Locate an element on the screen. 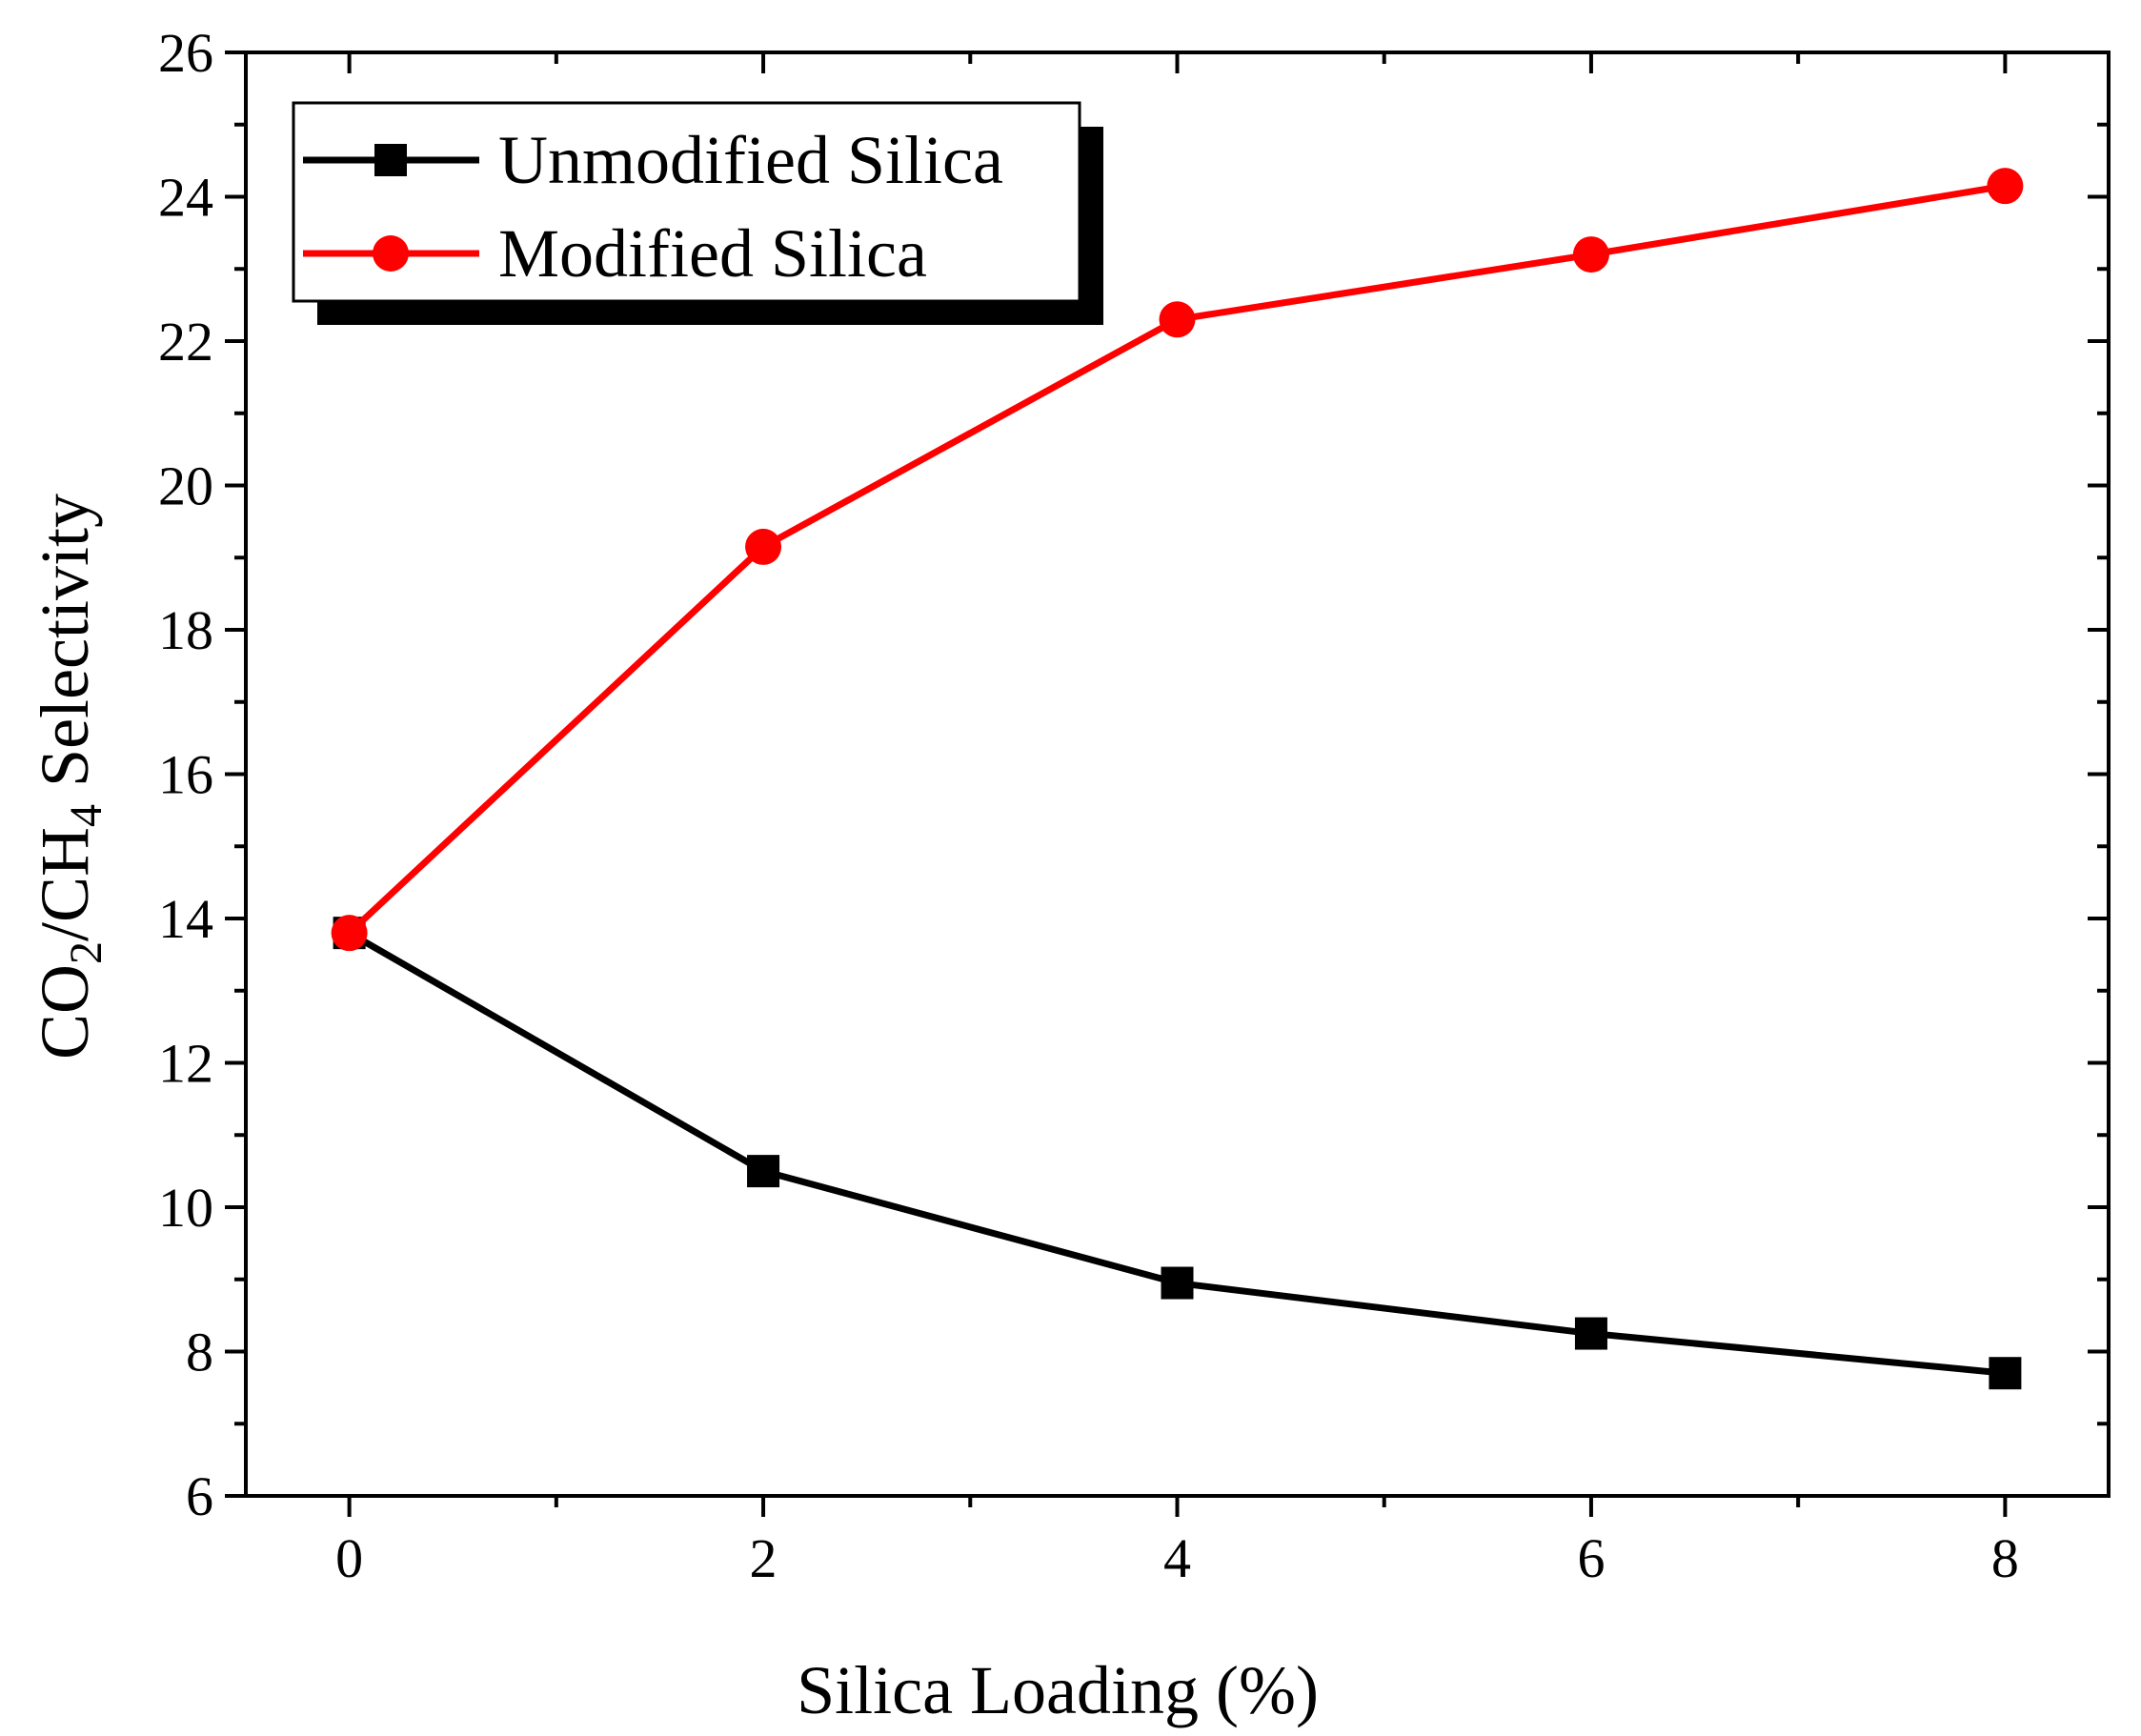 The height and width of the screenshot is (1736, 2141). y-tick-label: 26 is located at coordinates (185, 53).